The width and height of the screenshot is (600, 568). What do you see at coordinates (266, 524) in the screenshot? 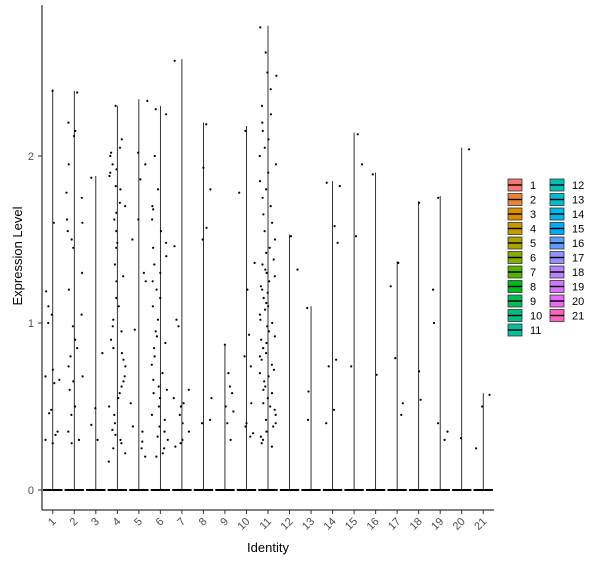
I see `x-tick-label-11: 11` at bounding box center [266, 524].